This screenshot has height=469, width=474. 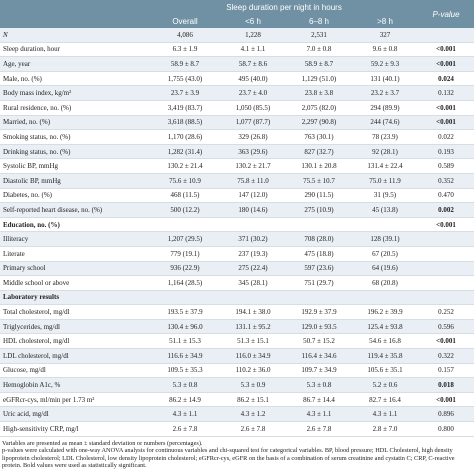 What do you see at coordinates (185, 79) in the screenshot?
I see `cell-value: 1,755 (43.0)` at bounding box center [185, 79].